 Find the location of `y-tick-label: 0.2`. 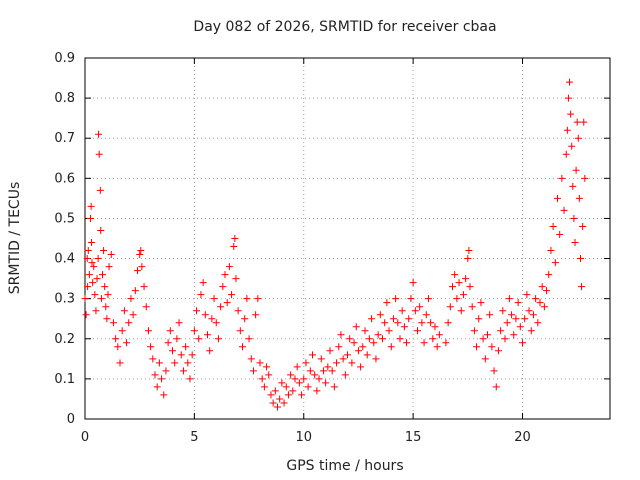

y-tick-label: 0.2 is located at coordinates (64, 339).